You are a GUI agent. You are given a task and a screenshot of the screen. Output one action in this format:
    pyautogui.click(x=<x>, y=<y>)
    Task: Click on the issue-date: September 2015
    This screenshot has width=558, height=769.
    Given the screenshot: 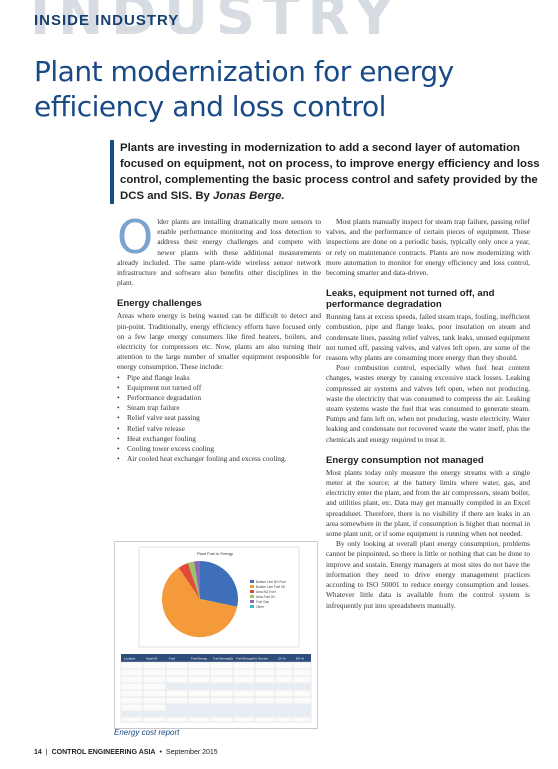 What is the action you would take?
    pyautogui.click(x=191, y=752)
    